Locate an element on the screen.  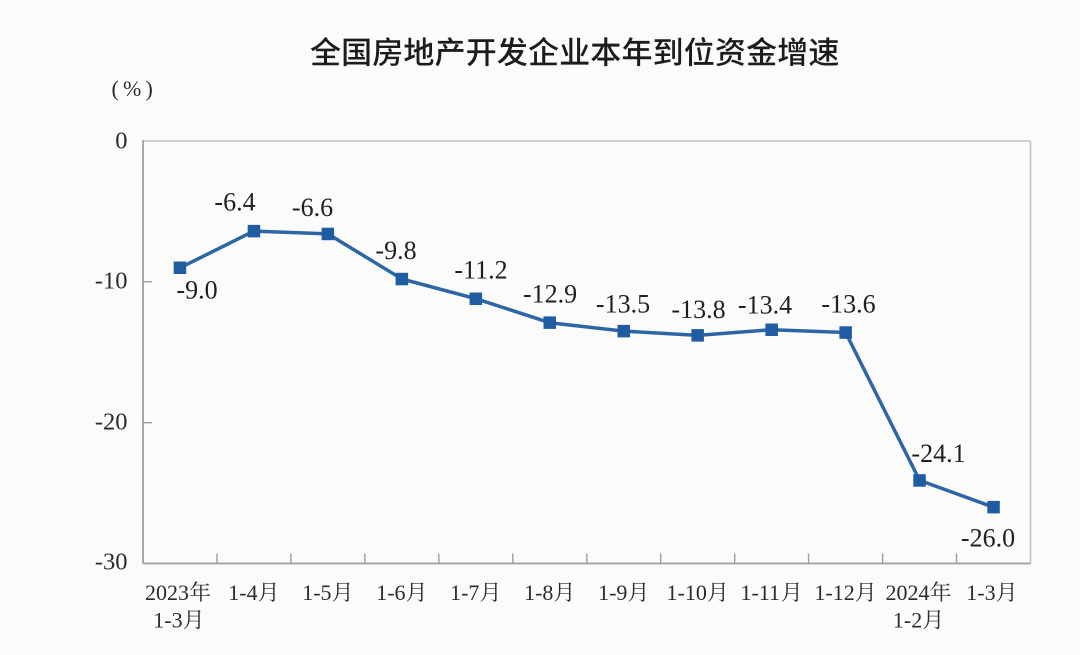
svg-text: 1-10 is located at coordinates (687, 592).